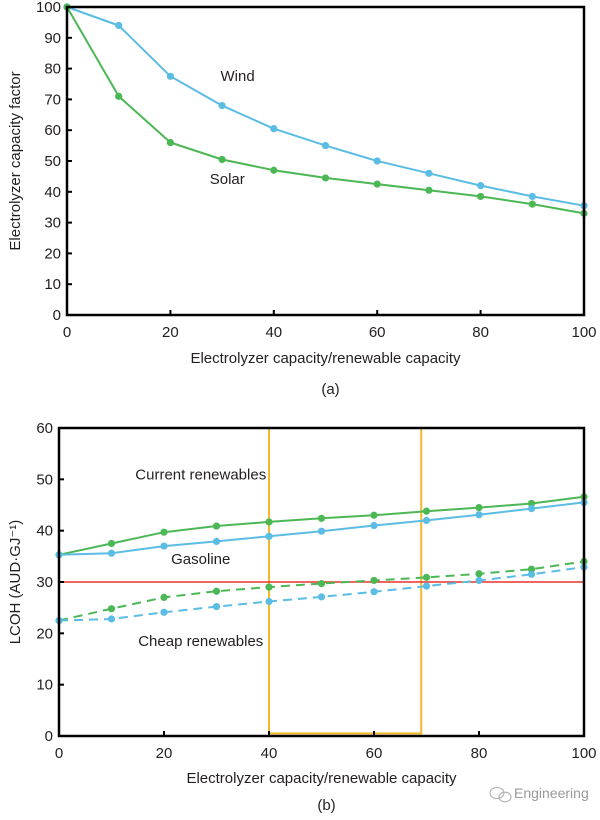  I want to click on chart-a-x-axis-title: Electrolyzer capacity/renewable capacity, so click(325, 358).